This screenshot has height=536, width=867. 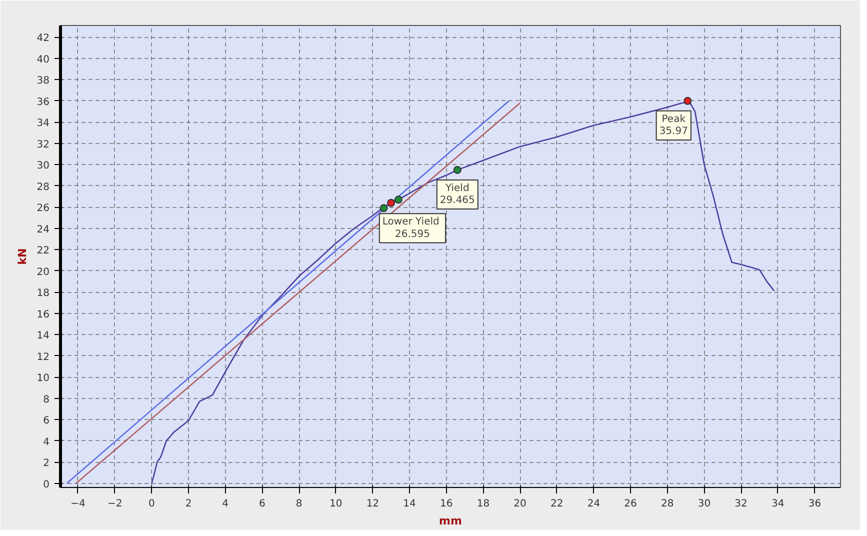 I want to click on x-tick-label: 32, so click(x=741, y=504).